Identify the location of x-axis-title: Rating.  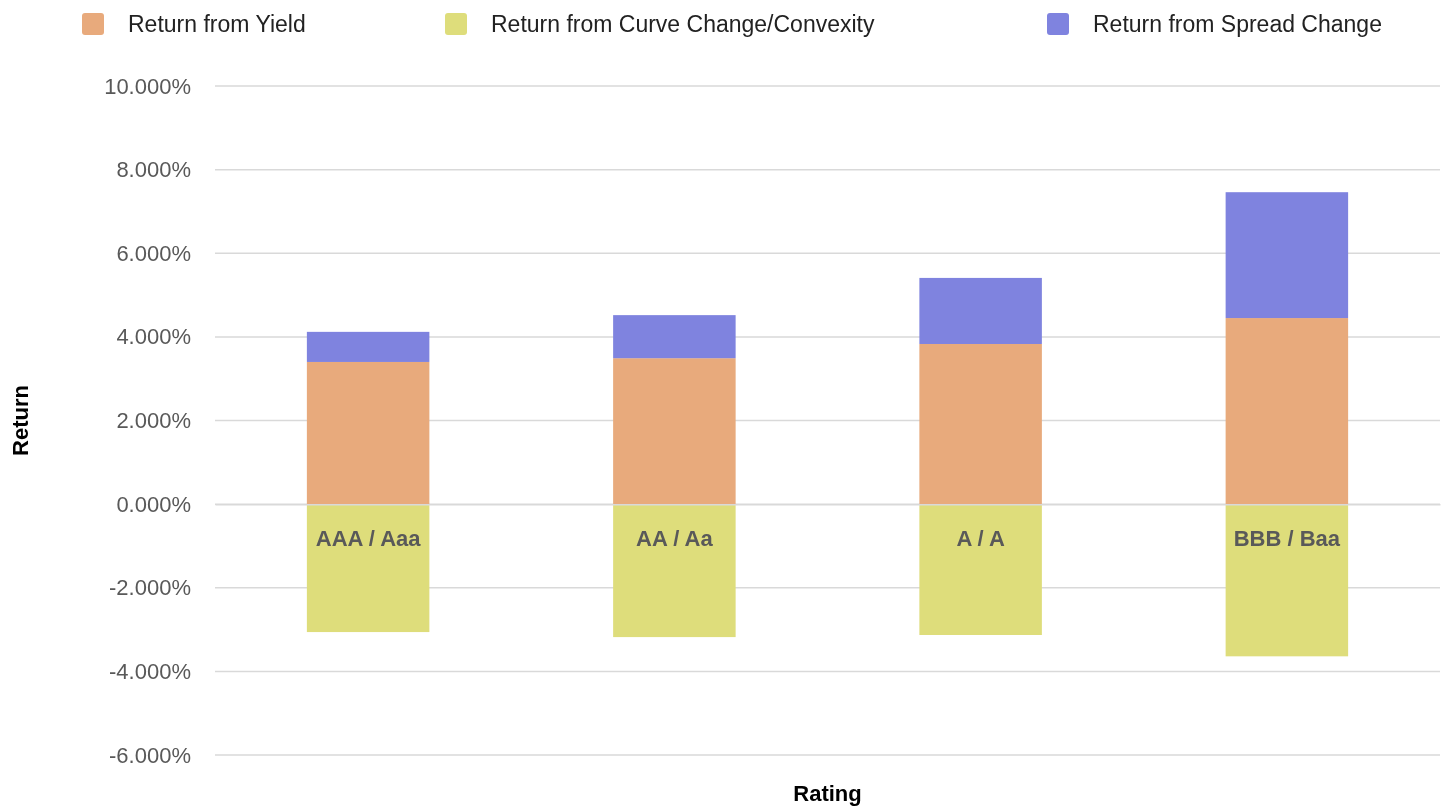
(827, 793).